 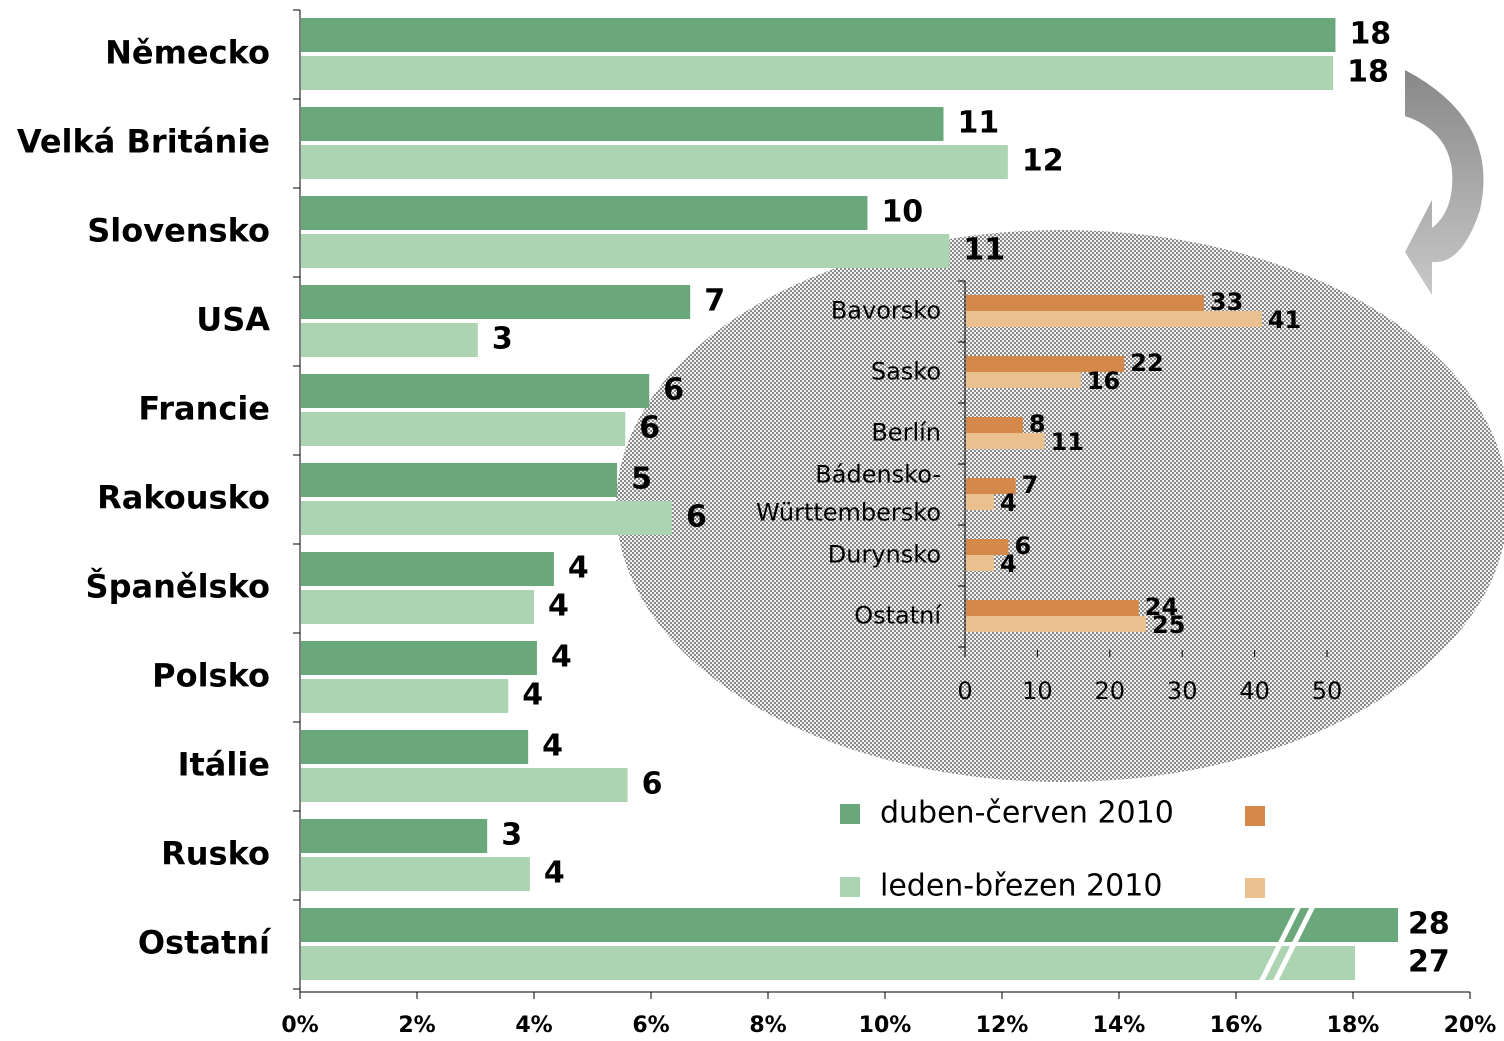 I want to click on x-tick-label: 20, so click(x=1110, y=691).